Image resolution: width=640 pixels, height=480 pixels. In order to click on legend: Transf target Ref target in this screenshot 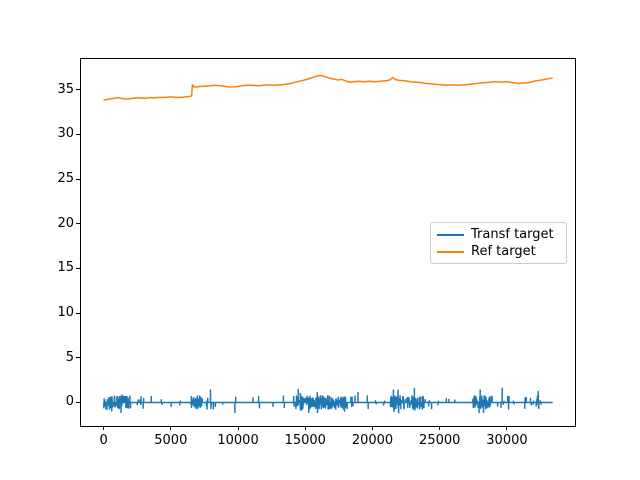, I will do `click(498, 243)`.